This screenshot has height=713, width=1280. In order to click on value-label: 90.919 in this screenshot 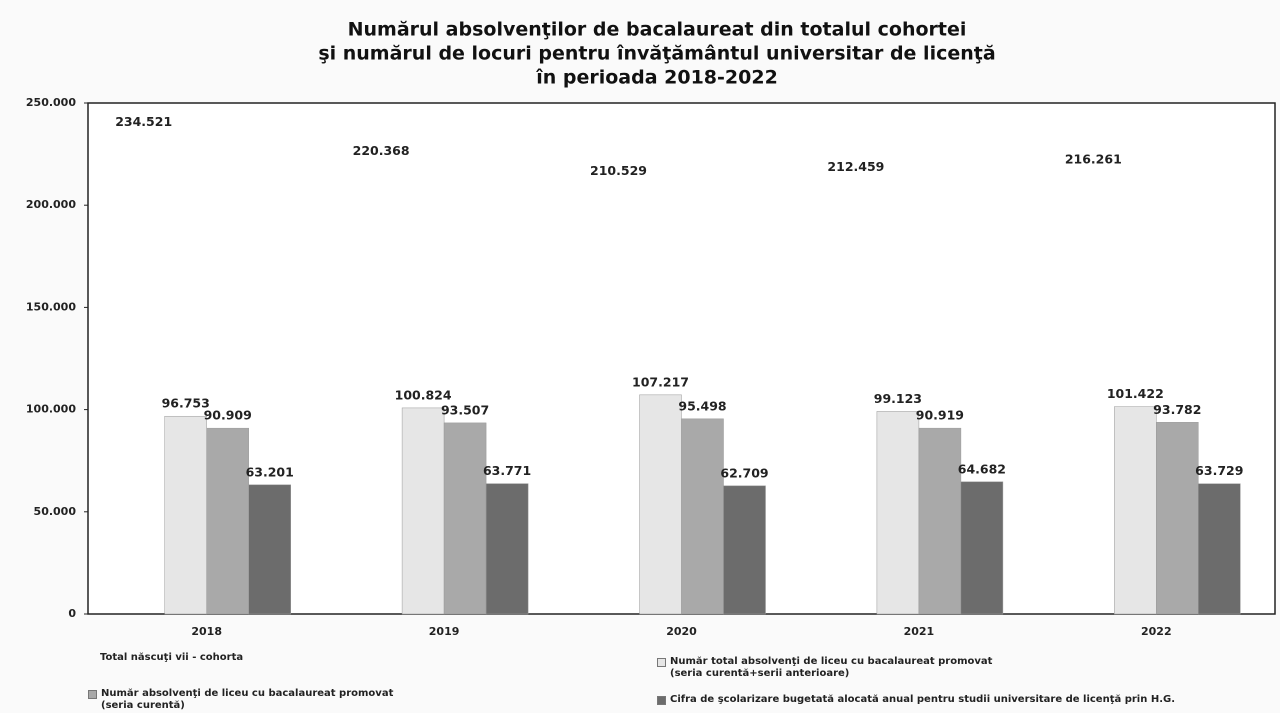, I will do `click(940, 415)`.